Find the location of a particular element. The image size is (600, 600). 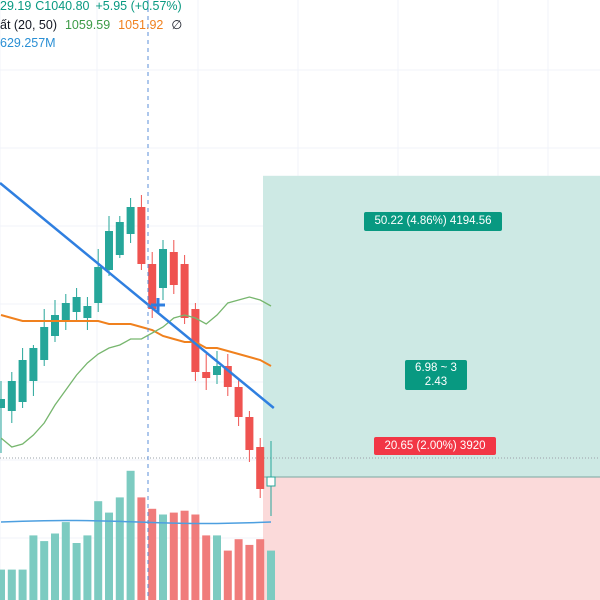

loss-label: 20.65 (2.00%) 3920 is located at coordinates (435, 446).